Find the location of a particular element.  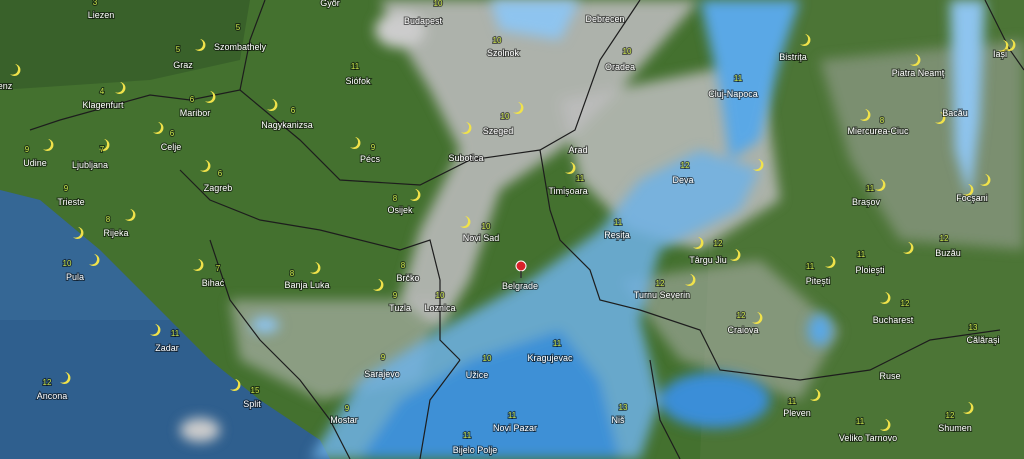

city-name: Rijeka is located at coordinates (115, 233).